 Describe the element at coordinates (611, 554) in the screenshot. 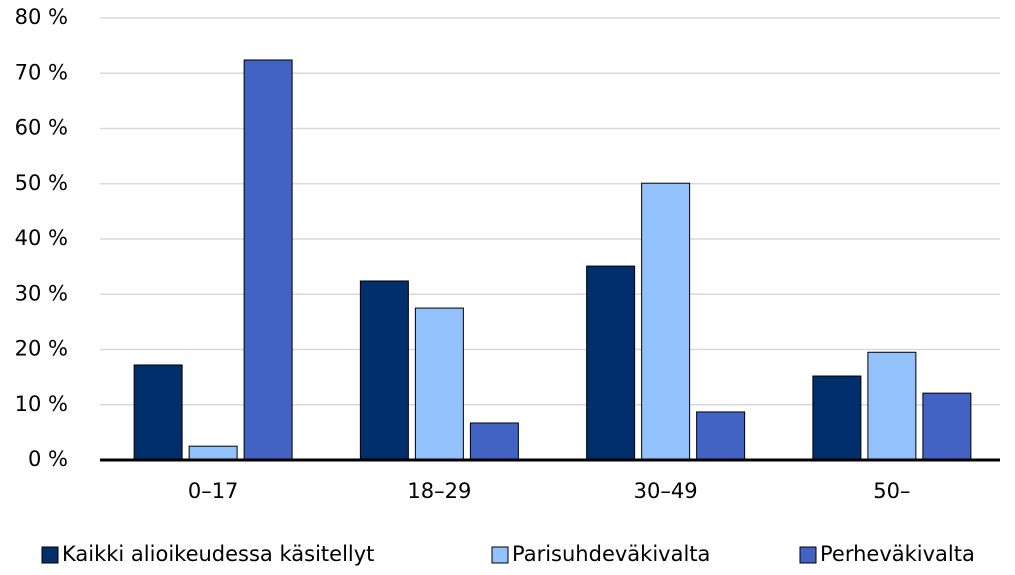

I see `legend-label: Parisuhdeväkivalta` at that location.